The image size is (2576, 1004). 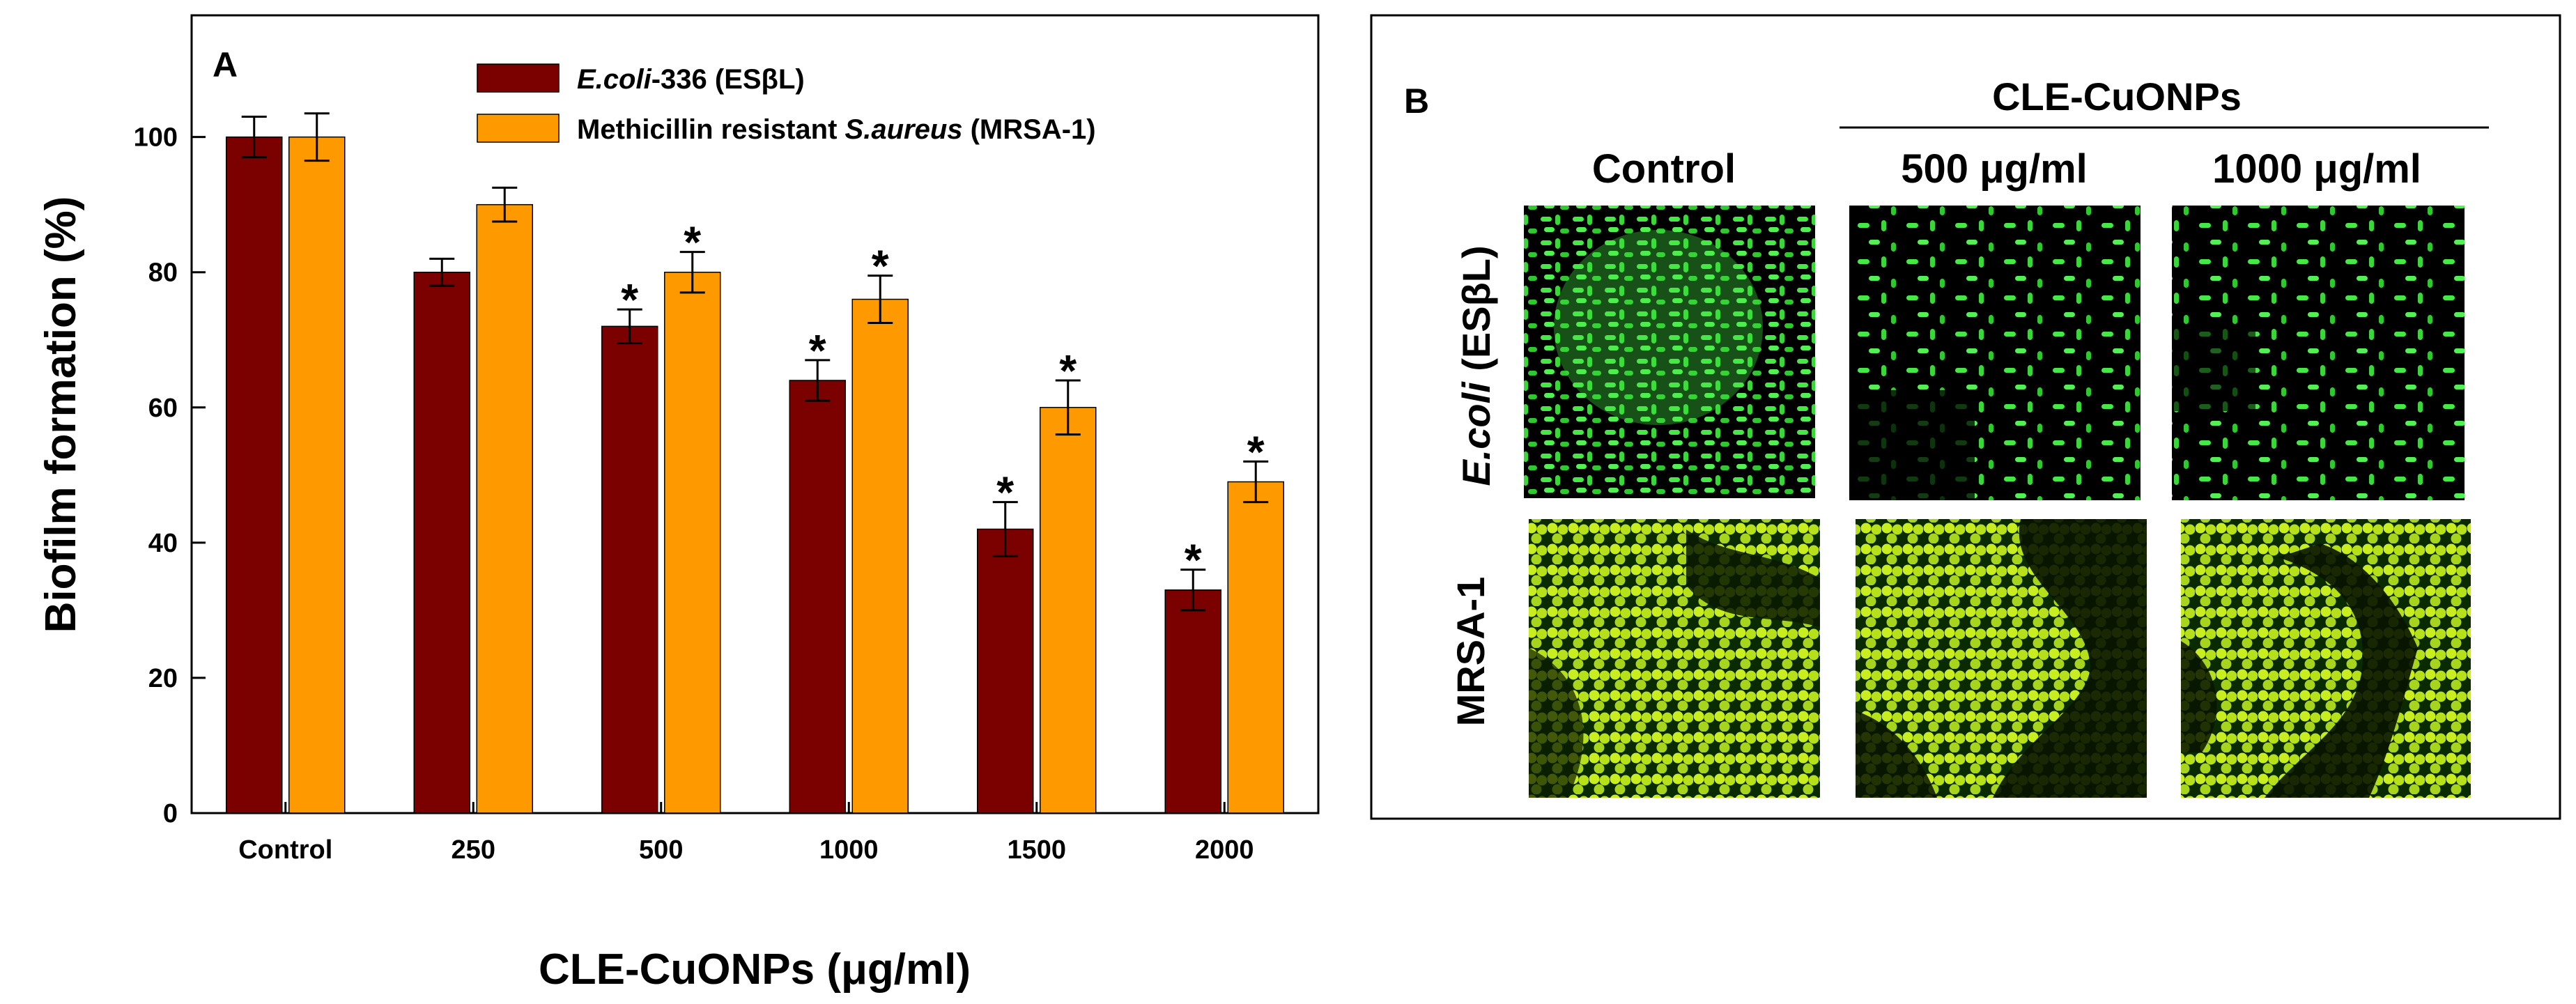 I want to click on x-tick-label: Control, so click(x=285, y=850).